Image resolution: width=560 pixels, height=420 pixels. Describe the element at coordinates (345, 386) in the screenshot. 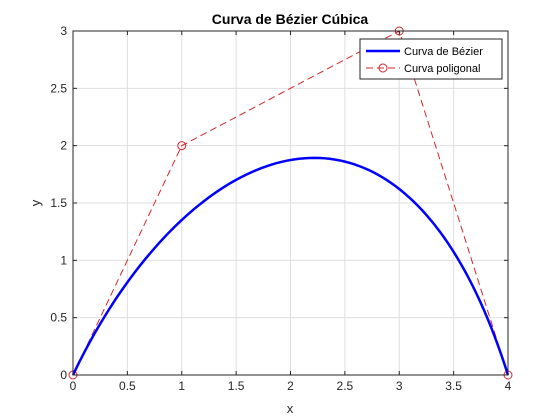

I see `x-tick-label: 2.5` at that location.